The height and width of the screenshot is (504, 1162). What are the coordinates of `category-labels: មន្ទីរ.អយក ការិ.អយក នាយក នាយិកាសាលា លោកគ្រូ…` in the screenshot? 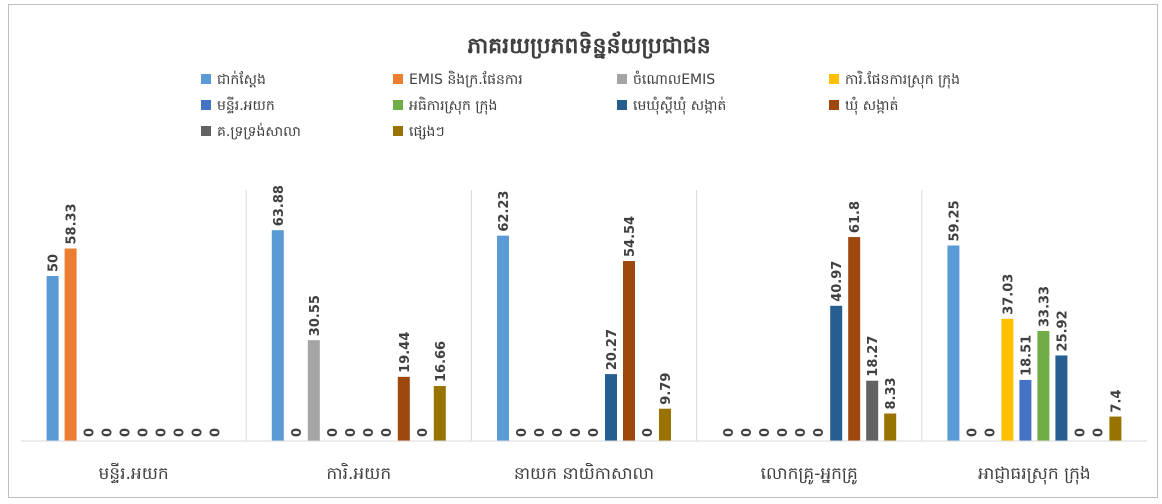 It's located at (595, 473).